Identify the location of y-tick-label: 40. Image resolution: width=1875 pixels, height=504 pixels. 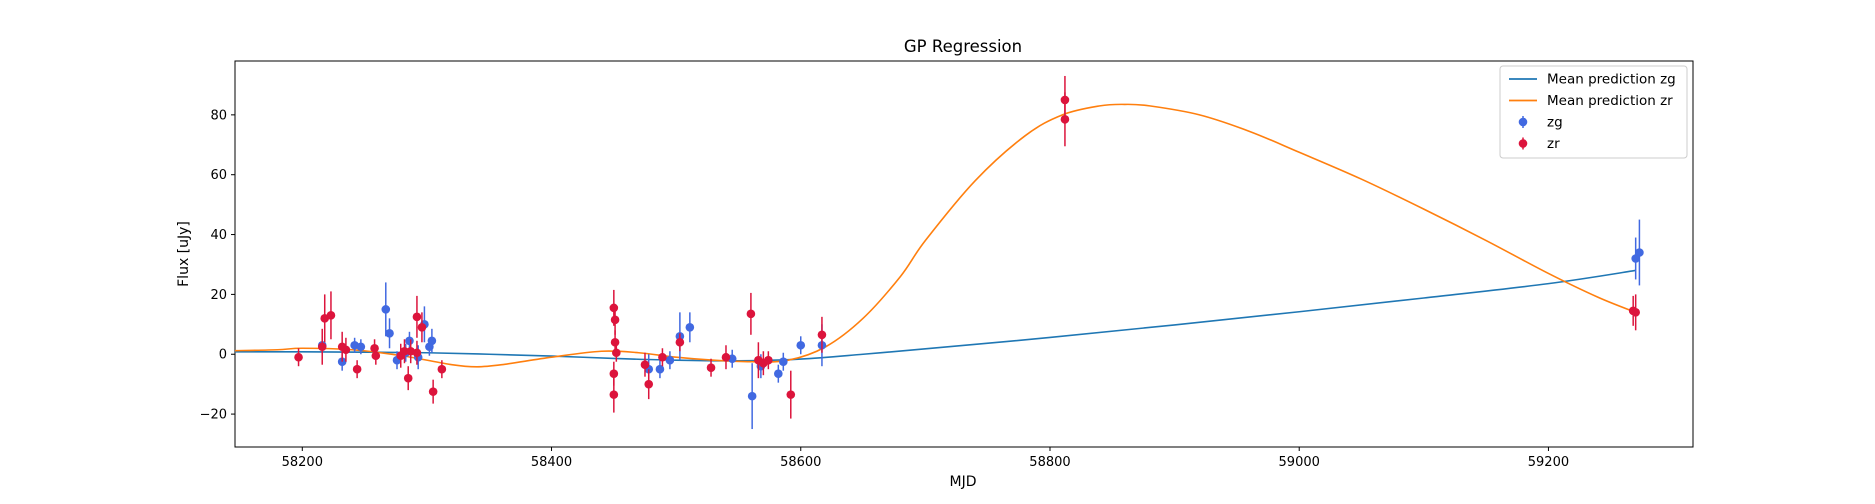
(218, 235).